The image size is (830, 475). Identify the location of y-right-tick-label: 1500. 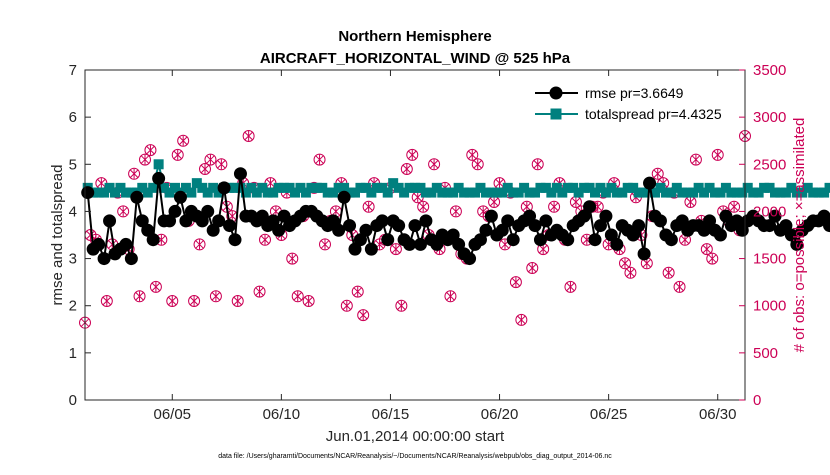
(769, 259).